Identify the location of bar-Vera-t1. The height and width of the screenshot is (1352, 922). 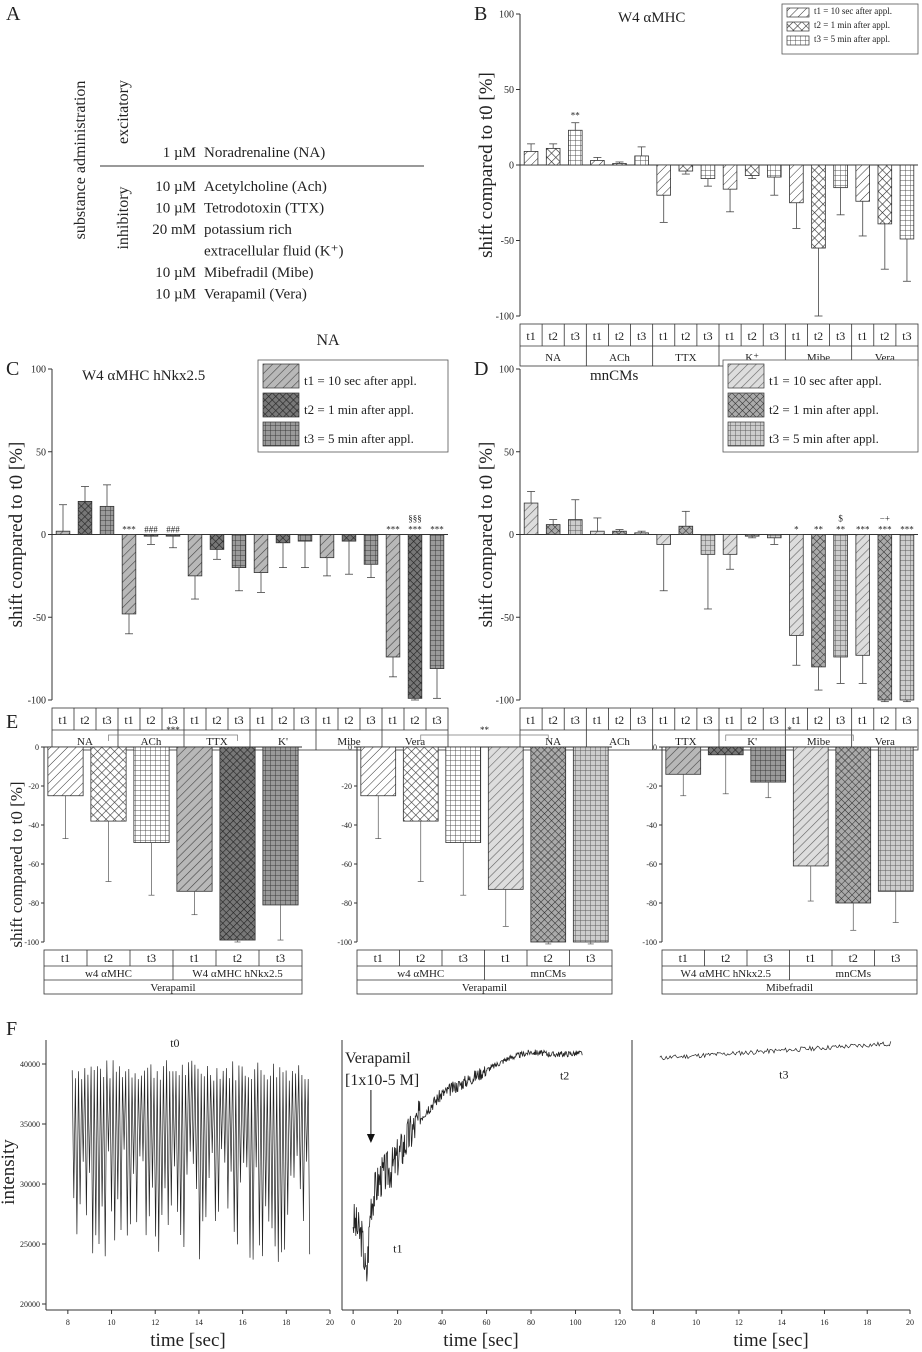
(393, 596).